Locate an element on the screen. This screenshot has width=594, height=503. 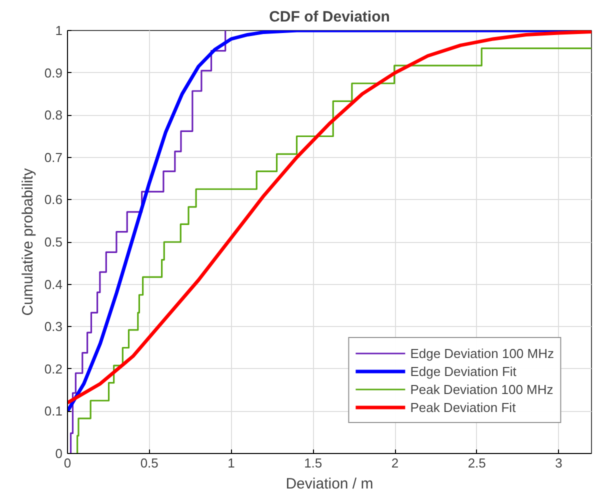
x-axis-title: Deviation / m is located at coordinates (330, 484).